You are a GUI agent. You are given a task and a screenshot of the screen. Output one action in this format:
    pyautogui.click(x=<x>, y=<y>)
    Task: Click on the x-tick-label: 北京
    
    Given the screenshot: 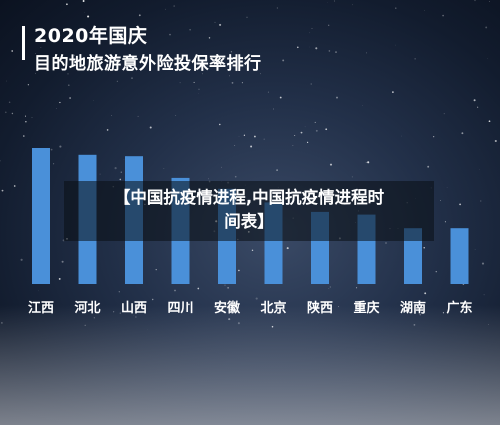 What is the action you would take?
    pyautogui.click(x=273, y=308)
    